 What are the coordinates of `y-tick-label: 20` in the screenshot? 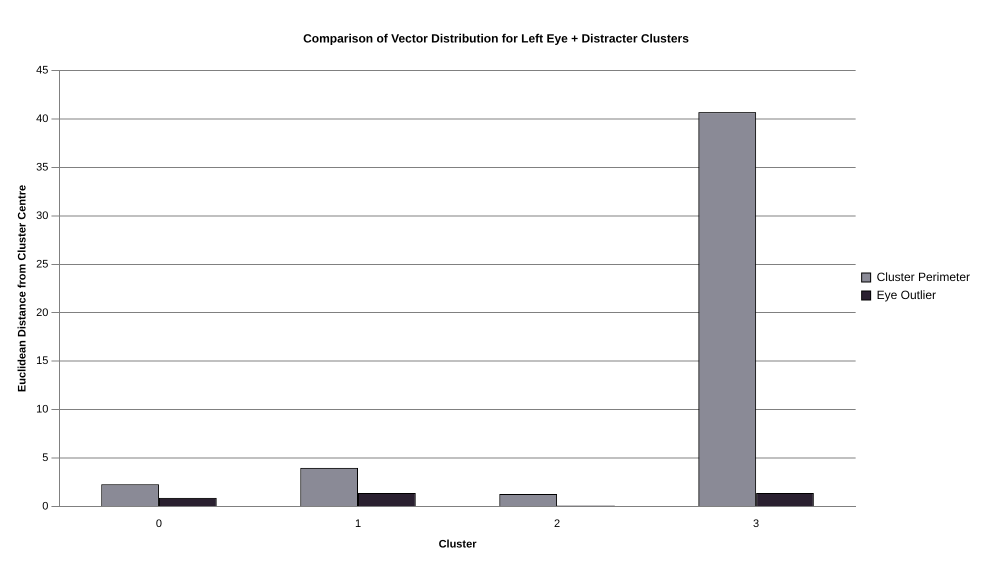 It's located at (42, 312).